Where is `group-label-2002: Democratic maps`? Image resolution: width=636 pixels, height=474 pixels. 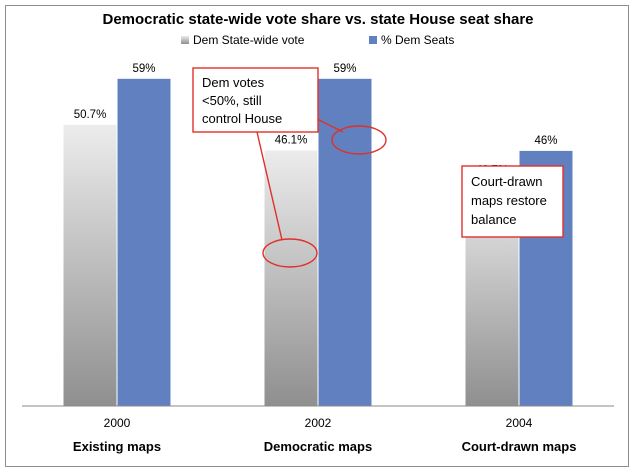 group-label-2002: Democratic maps is located at coordinates (318, 446).